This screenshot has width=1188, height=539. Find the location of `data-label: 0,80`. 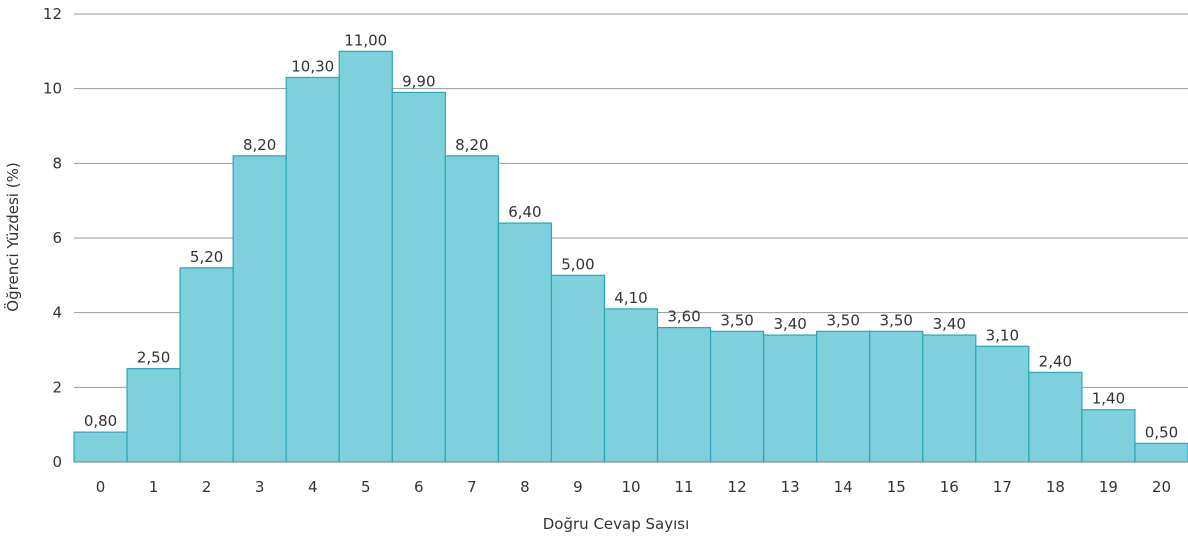

data-label: 0,80 is located at coordinates (100, 421).